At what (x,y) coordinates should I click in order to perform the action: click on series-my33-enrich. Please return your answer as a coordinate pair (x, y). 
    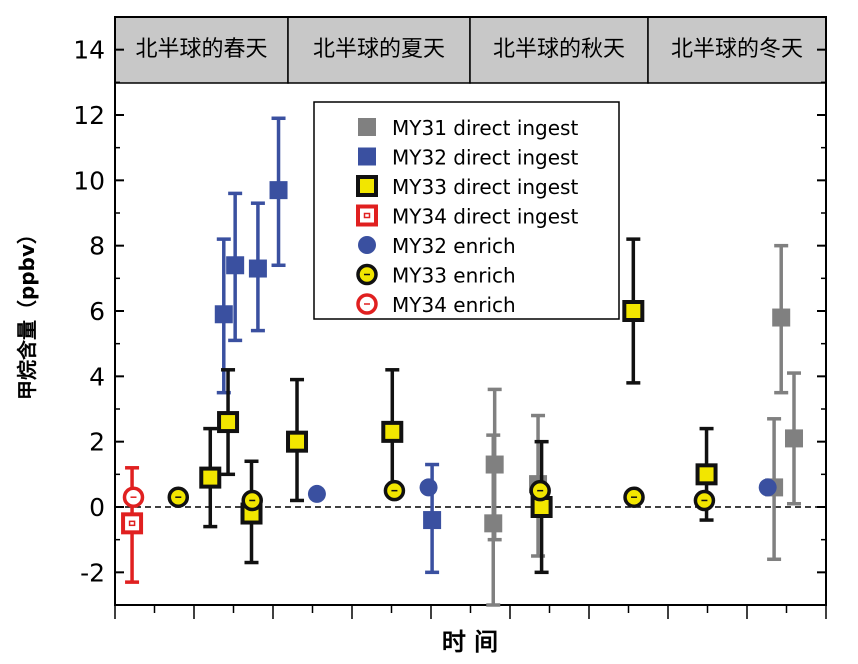
    Looking at the image, I should click on (441, 495).